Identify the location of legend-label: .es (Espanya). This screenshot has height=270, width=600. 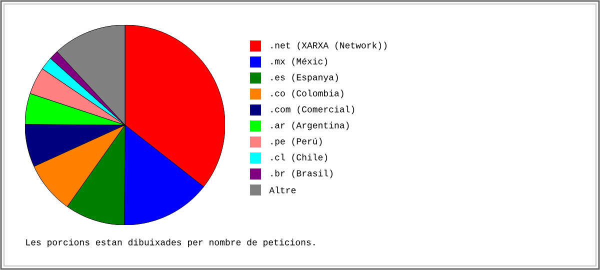
(304, 78).